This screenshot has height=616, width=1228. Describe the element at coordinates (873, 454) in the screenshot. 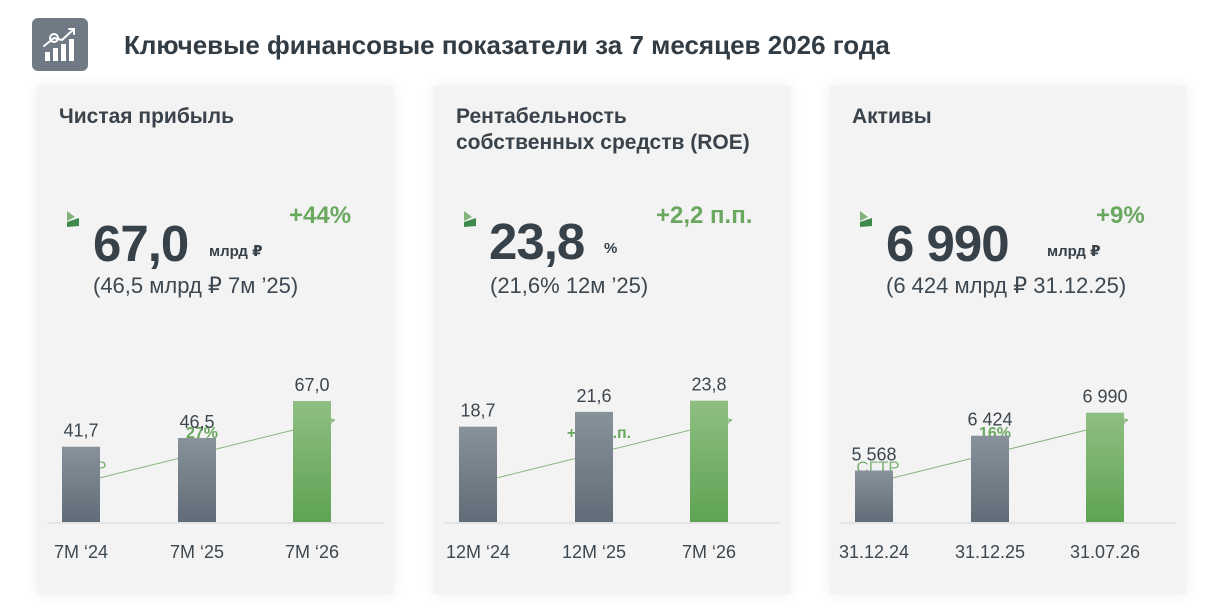

I see `bar-value-label: 5 568` at that location.